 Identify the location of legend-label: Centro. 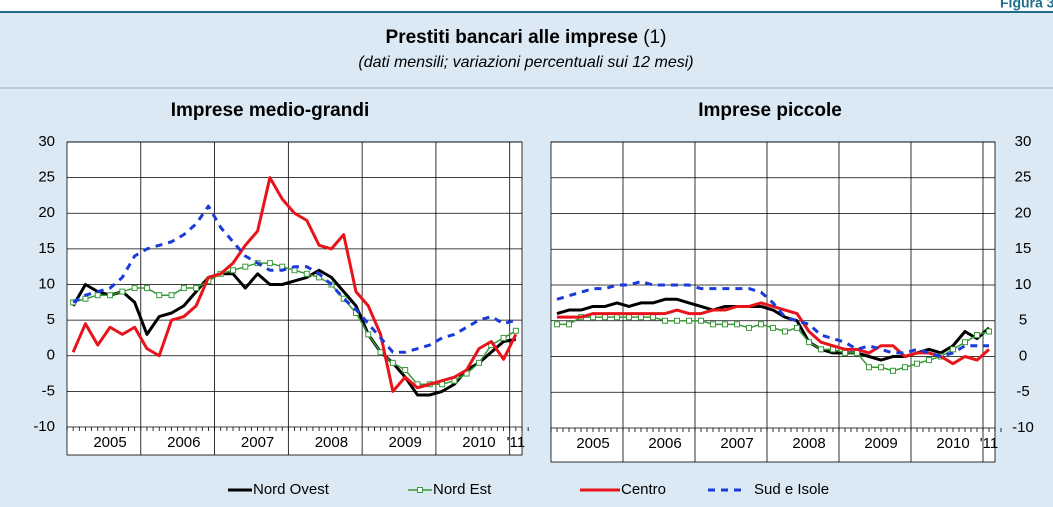
(643, 489).